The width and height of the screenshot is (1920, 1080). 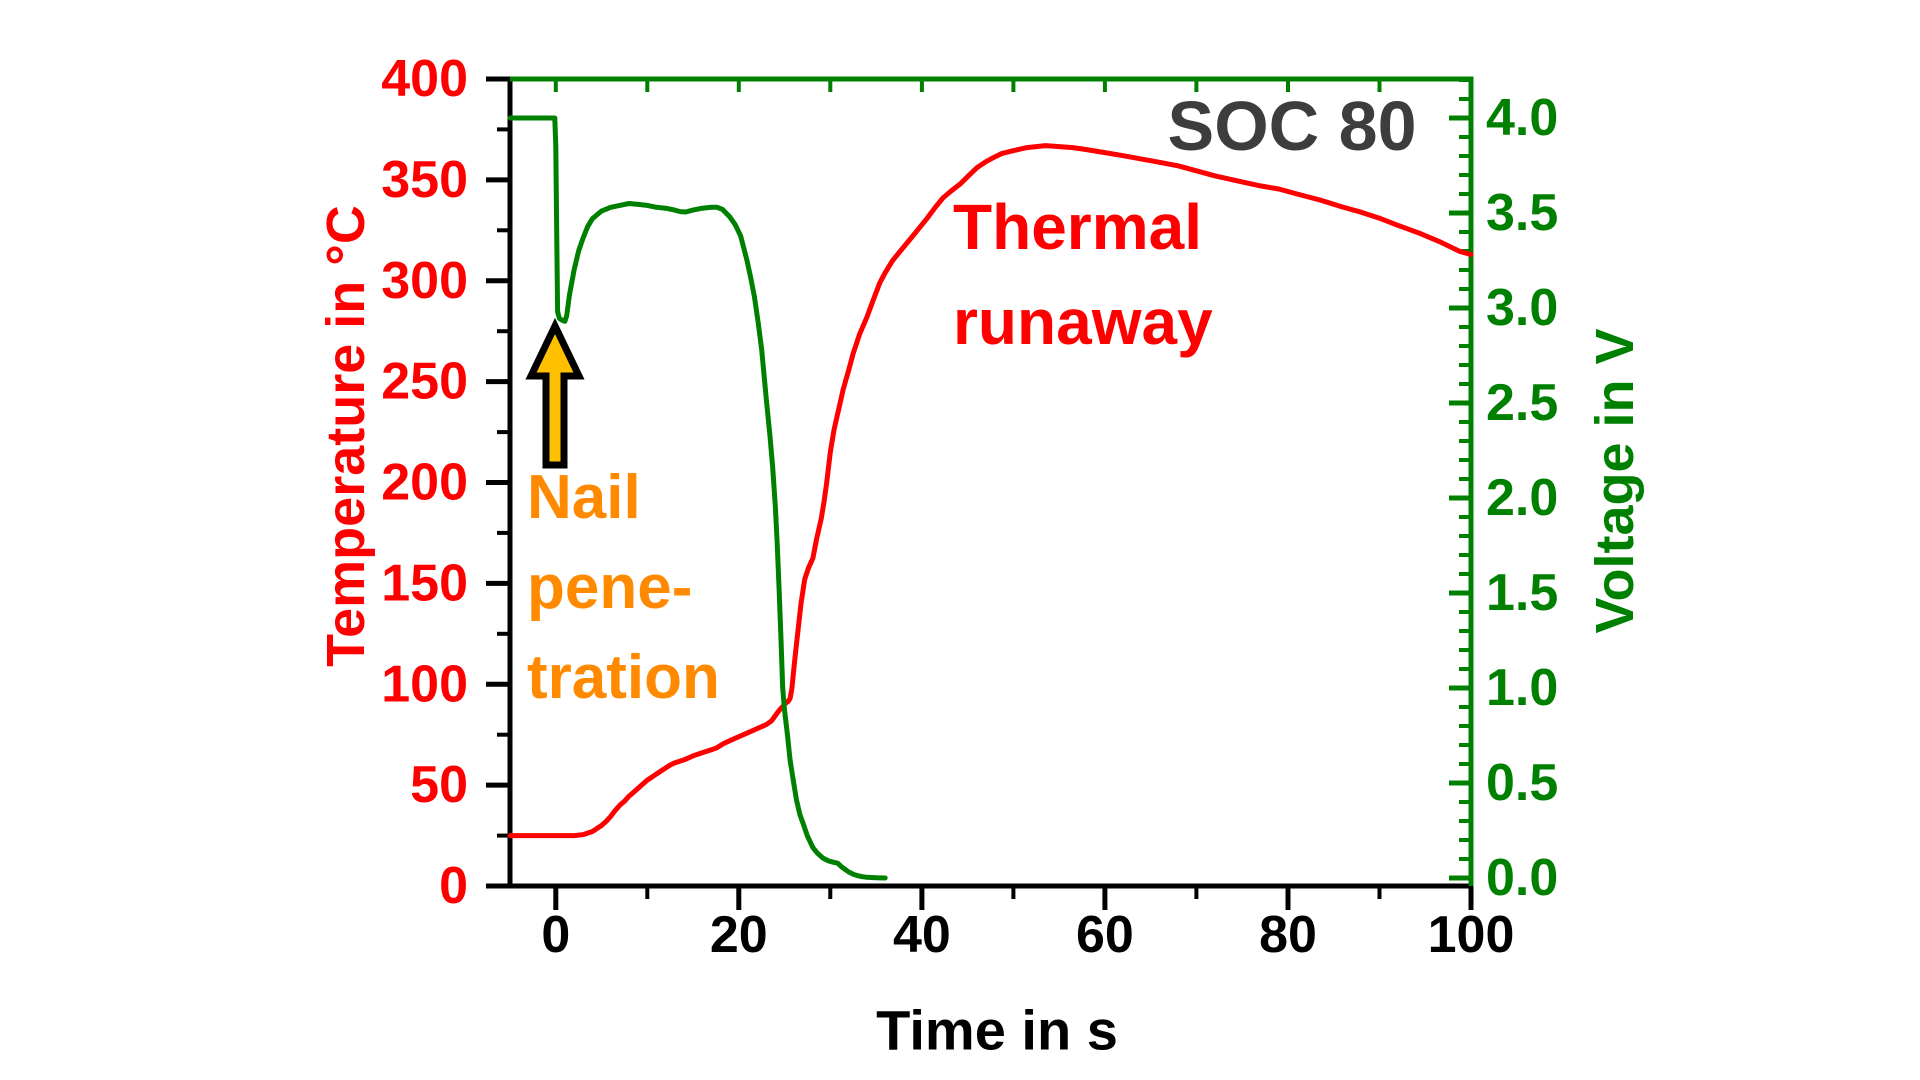 I want to click on temp-tick-label: 50, so click(x=439, y=785).